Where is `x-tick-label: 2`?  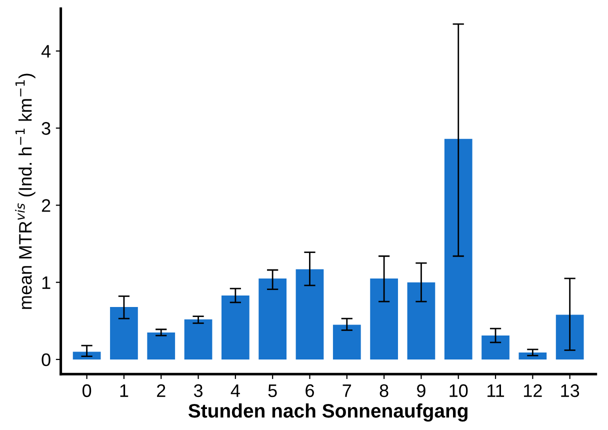
x-tick-label: 2 is located at coordinates (161, 390).